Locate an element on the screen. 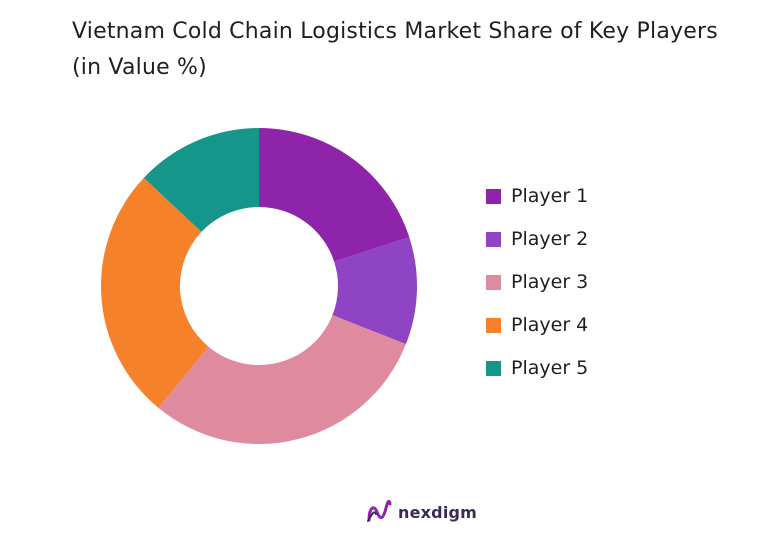 The image size is (782, 535). brand-name: nexdigm is located at coordinates (438, 512).